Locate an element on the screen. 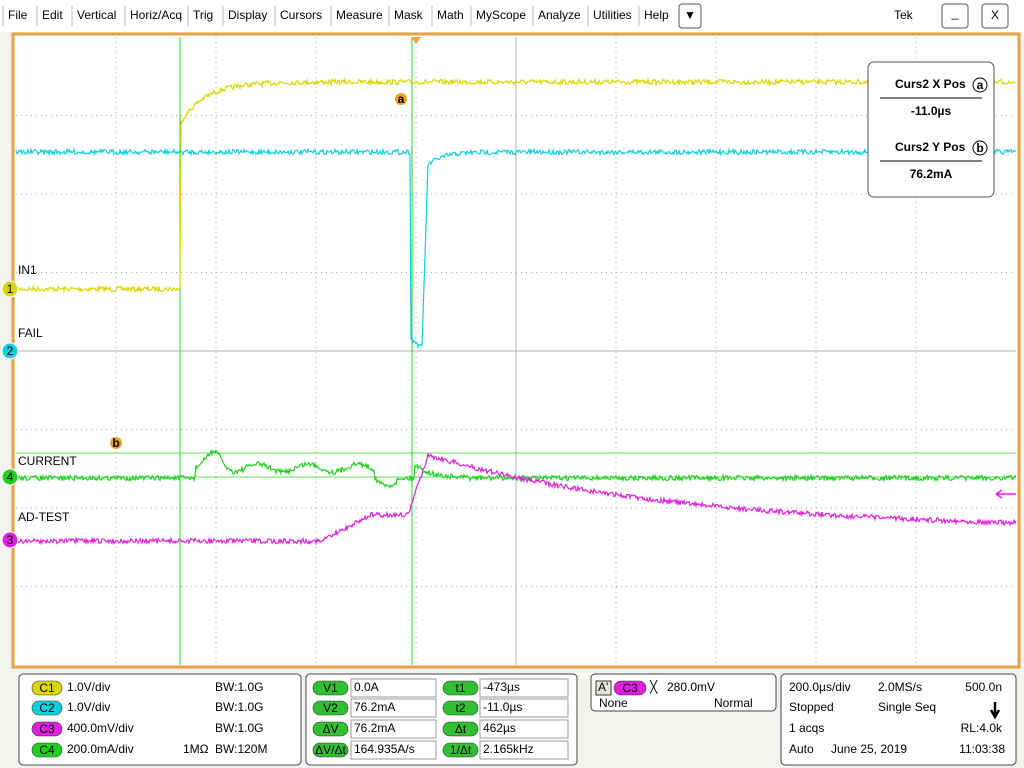 The width and height of the screenshot is (1024, 768). close-icon: X is located at coordinates (995, 15).